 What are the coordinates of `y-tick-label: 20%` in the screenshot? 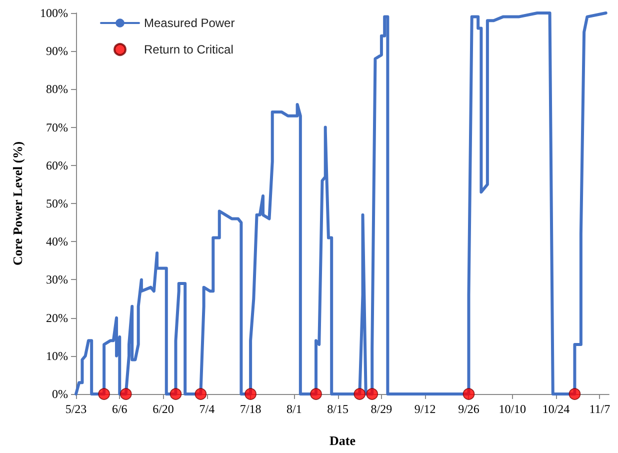 It's located at (57, 317).